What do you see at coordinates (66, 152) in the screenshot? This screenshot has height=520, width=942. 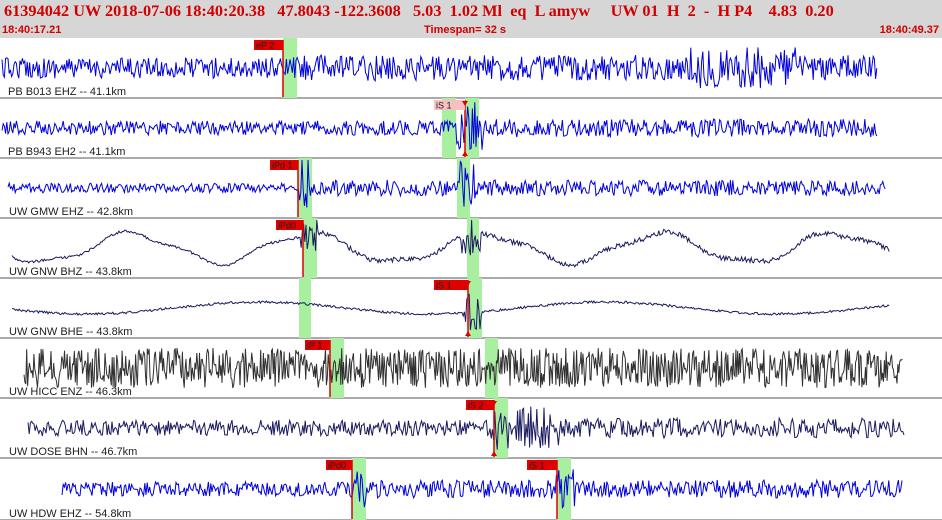 I see `station-label: PB B943 EH2 -- 41.1km` at bounding box center [66, 152].